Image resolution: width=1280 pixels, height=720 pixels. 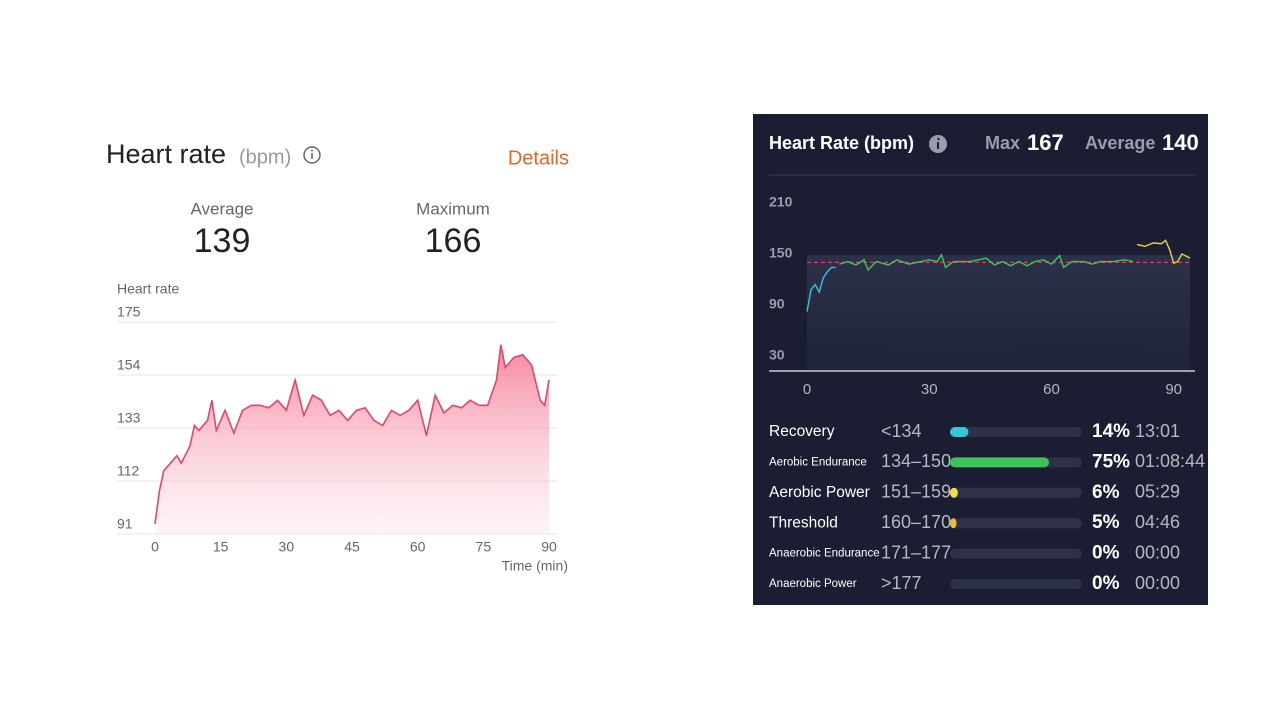 I want to click on zone-percent: 14%, so click(x=1111, y=431).